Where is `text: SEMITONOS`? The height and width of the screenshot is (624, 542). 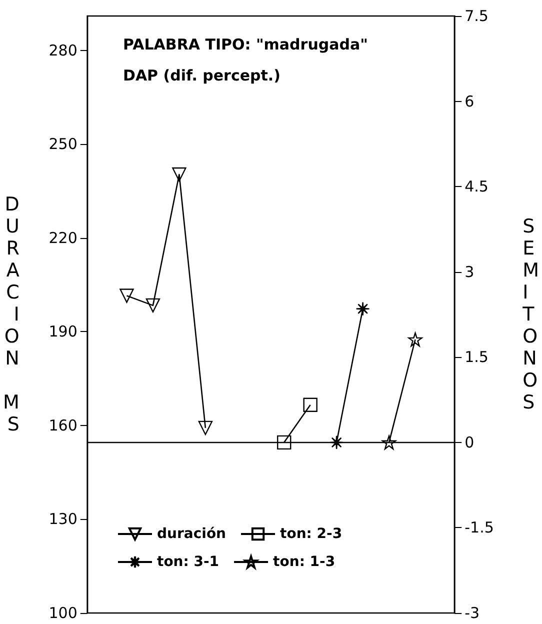 text: SEMITONOS is located at coordinates (531, 315).